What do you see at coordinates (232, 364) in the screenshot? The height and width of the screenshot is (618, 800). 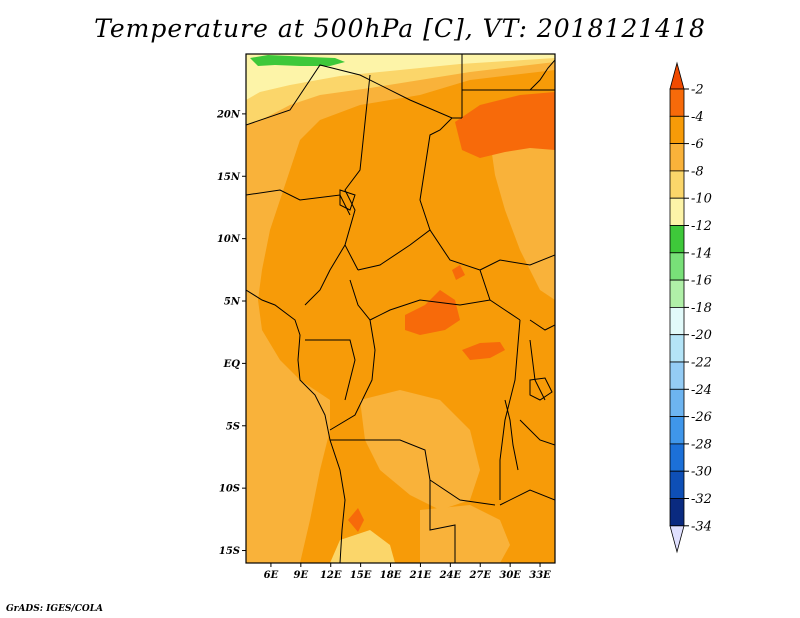 I see `lat-tick-label: EQ` at bounding box center [232, 364].